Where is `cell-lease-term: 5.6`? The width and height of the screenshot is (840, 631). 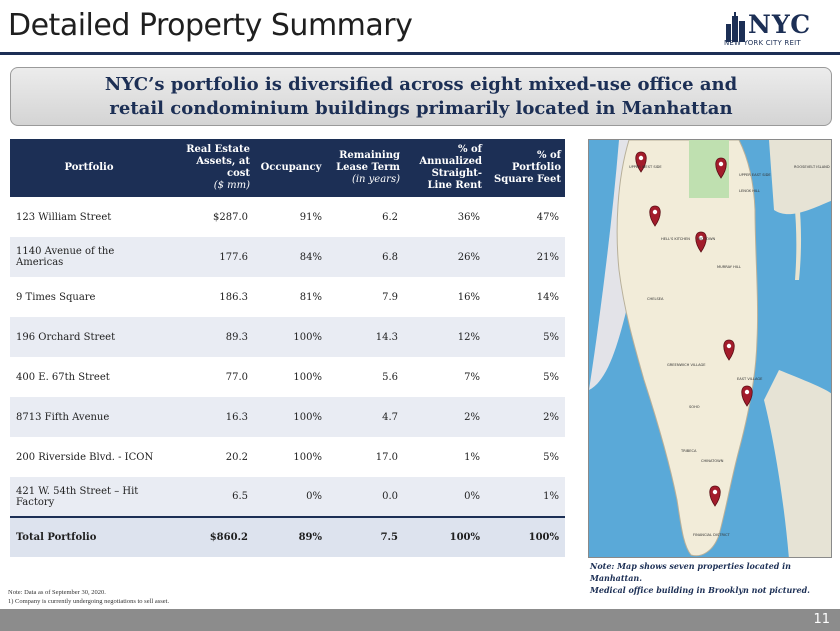
cell-lease-term: 5.6 is located at coordinates (366, 377).